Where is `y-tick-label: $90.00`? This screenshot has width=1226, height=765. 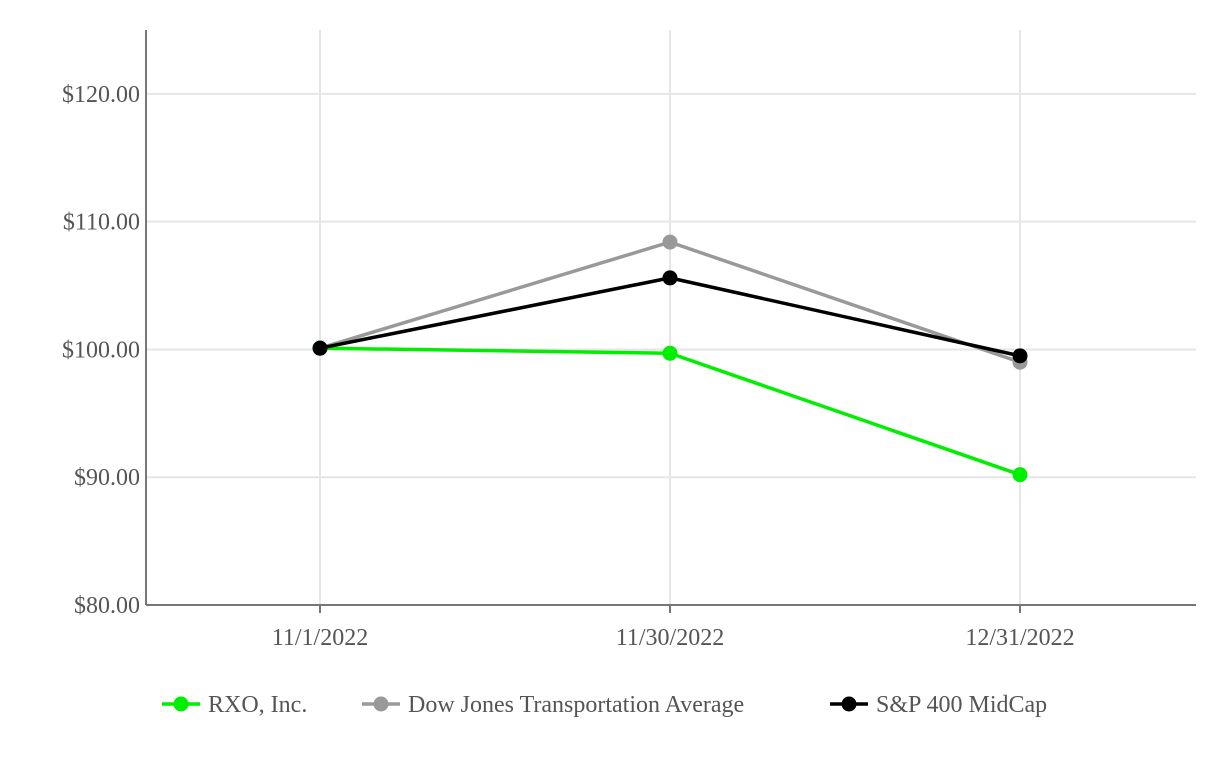 y-tick-label: $90.00 is located at coordinates (107, 478).